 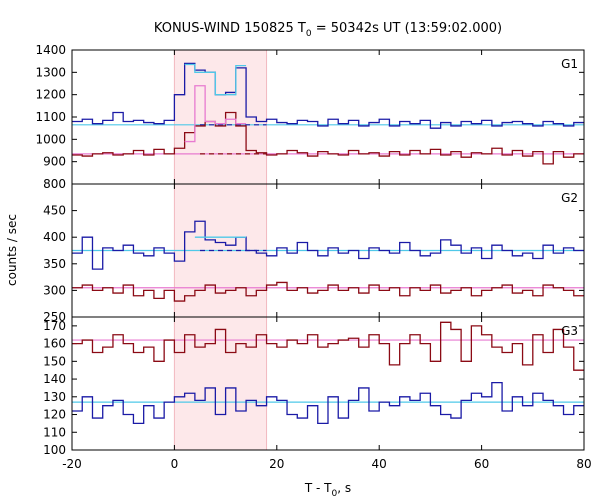 What do you see at coordinates (328, 346) in the screenshot?
I see `panel-g3-series-dark-red` at bounding box center [328, 346].